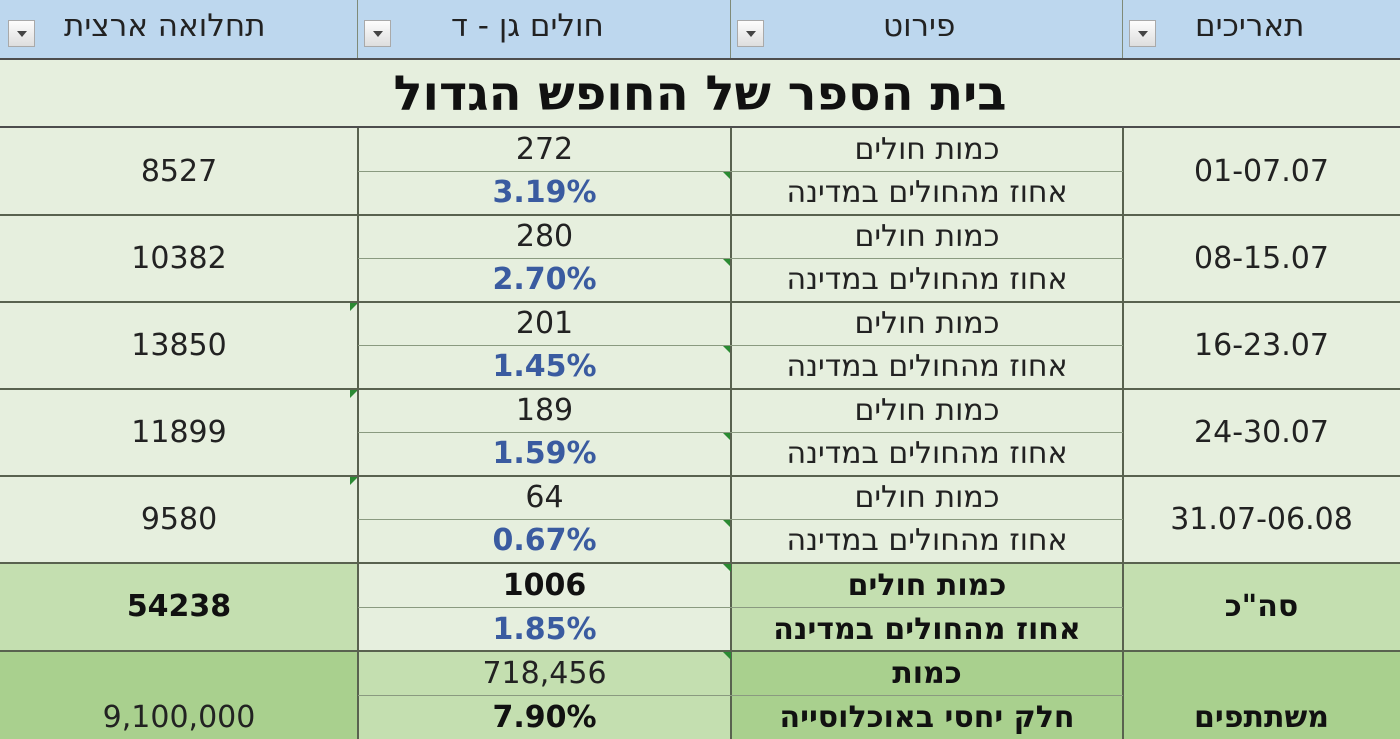  I want to click on total-percent-cell: 1.85%, so click(544, 629).